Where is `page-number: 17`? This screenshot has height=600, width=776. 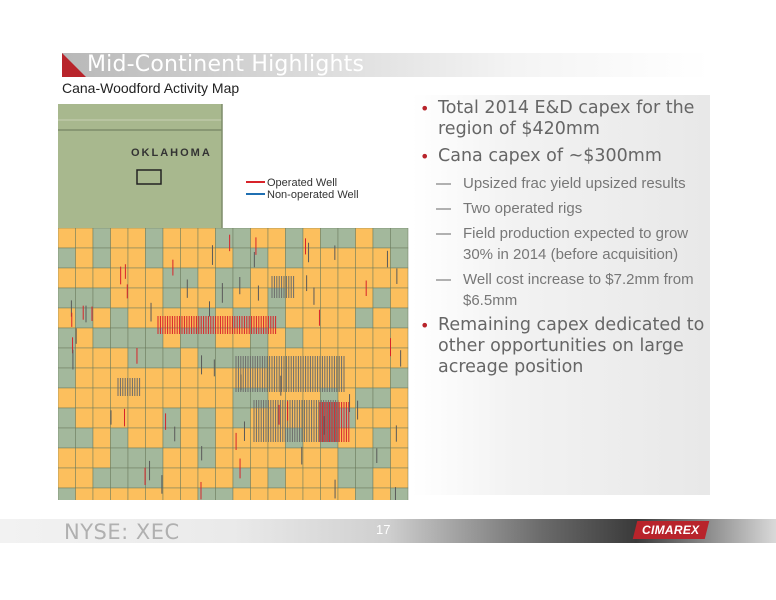
page-number: 17 is located at coordinates (383, 529).